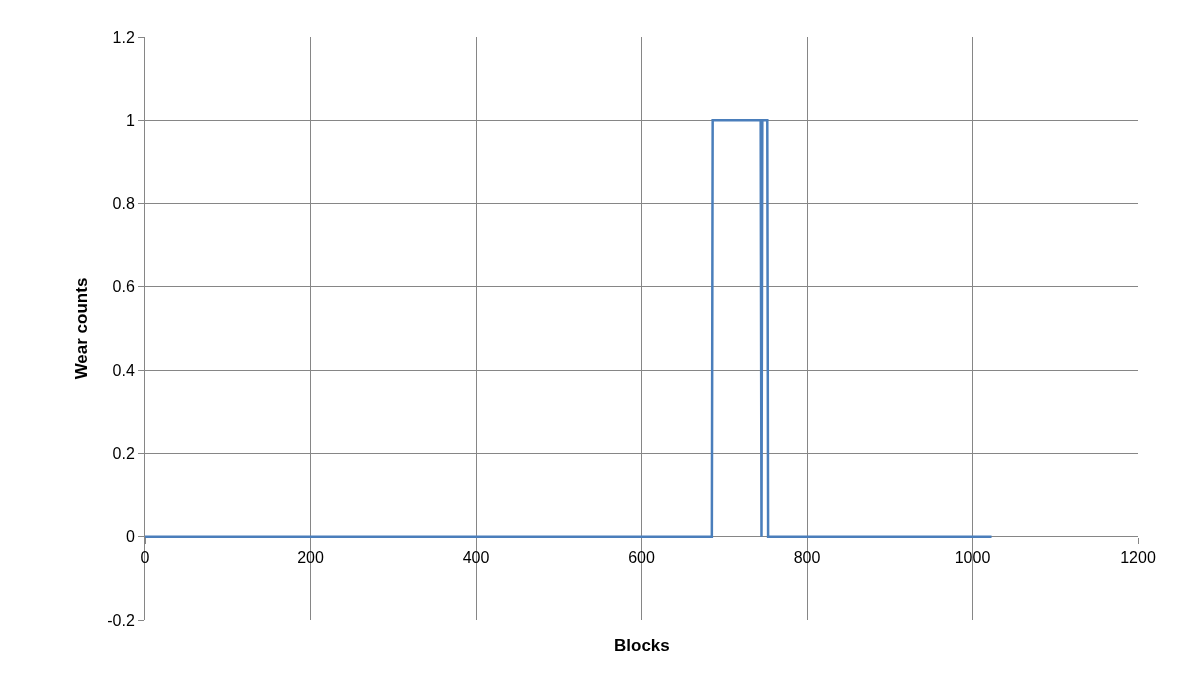 This screenshot has height=684, width=1182. What do you see at coordinates (1138, 557) in the screenshot?
I see `x-tick-label: 1200` at bounding box center [1138, 557].